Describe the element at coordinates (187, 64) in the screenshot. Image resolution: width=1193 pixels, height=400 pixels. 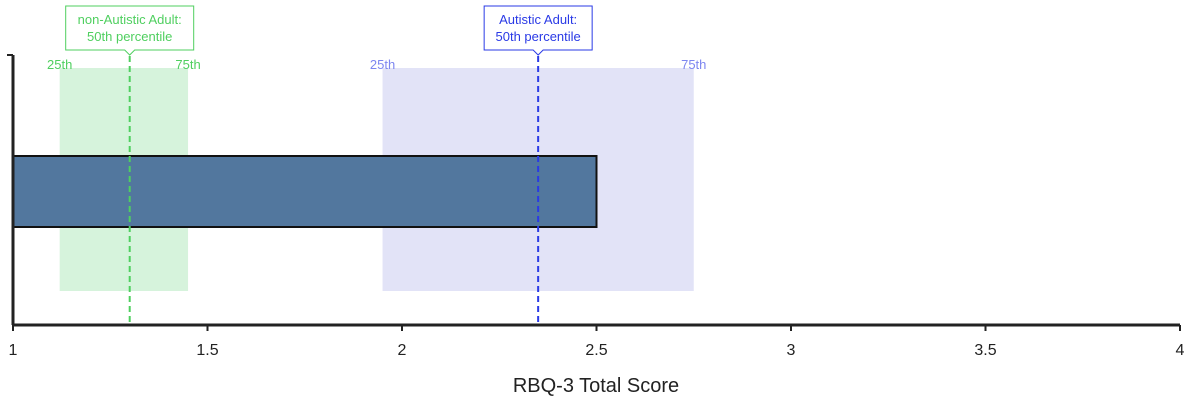
I see `p75-label-0: 75th` at that location.